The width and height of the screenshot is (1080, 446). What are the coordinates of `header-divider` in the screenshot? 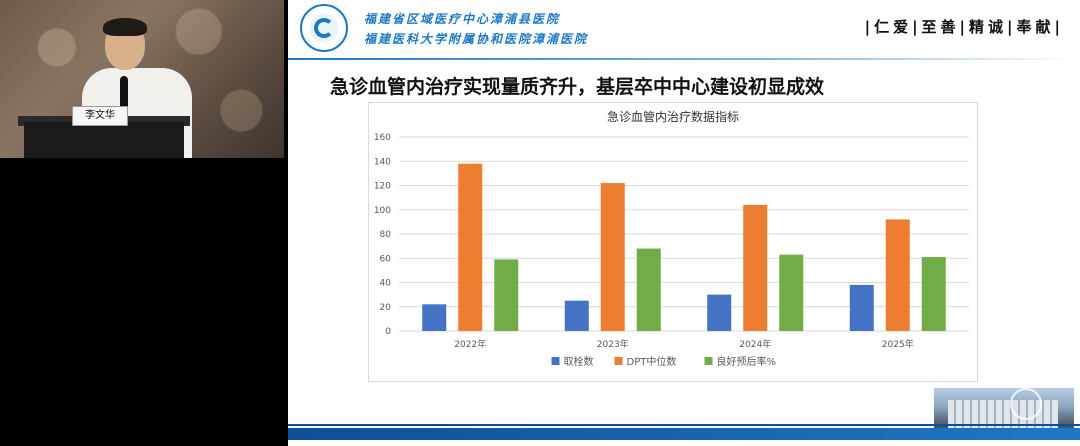 It's located at (684, 59).